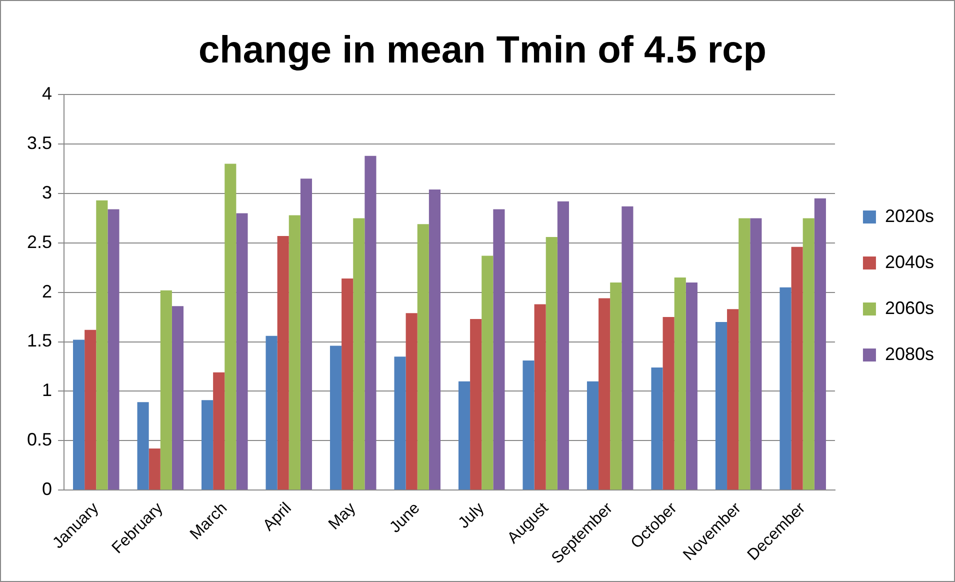 The width and height of the screenshot is (955, 582). Describe the element at coordinates (39, 242) in the screenshot. I see `y-tick-label: 2.5` at that location.